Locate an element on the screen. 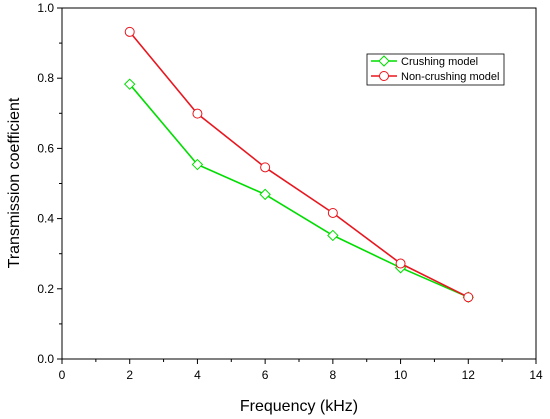 The width and height of the screenshot is (550, 419). x-tick-label: 0 is located at coordinates (62, 375).